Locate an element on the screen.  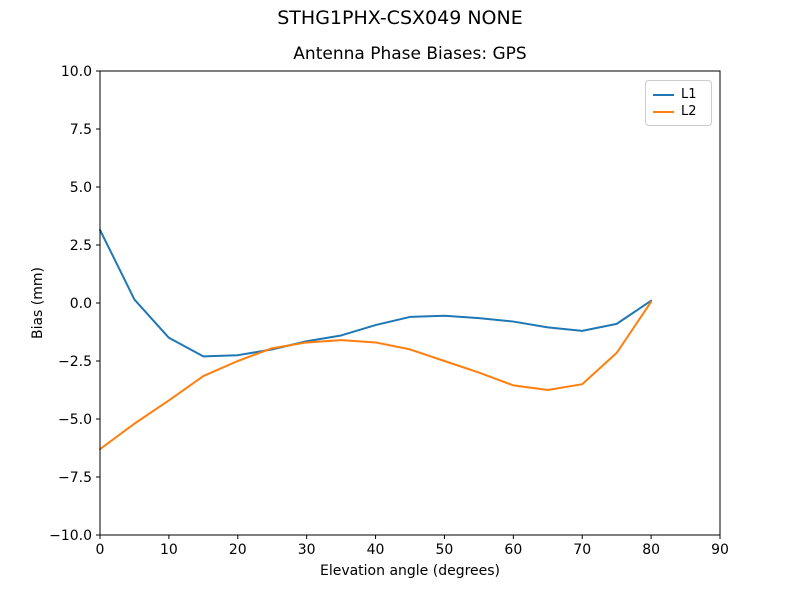
legend-label: L2 is located at coordinates (689, 111).